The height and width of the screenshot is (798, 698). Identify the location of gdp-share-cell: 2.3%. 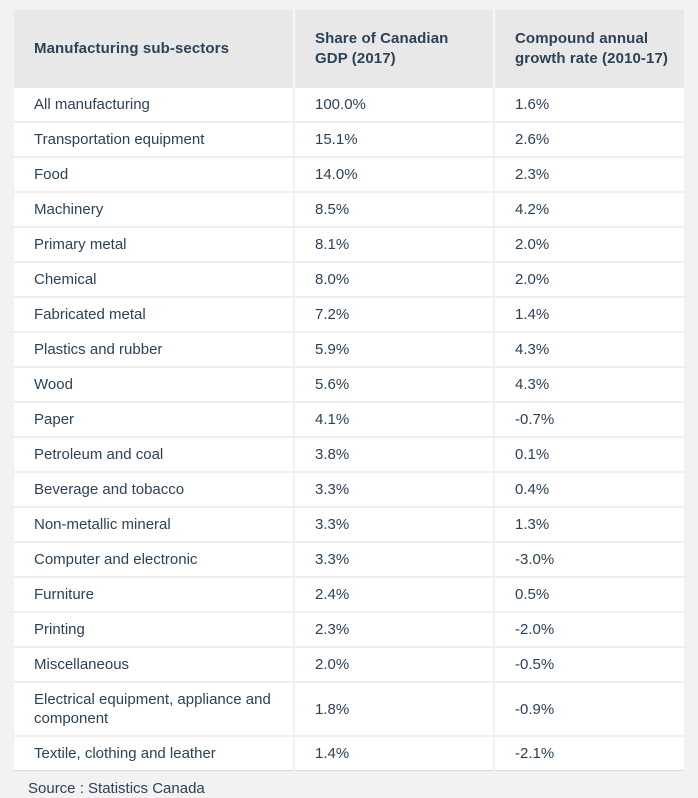
(393, 629).